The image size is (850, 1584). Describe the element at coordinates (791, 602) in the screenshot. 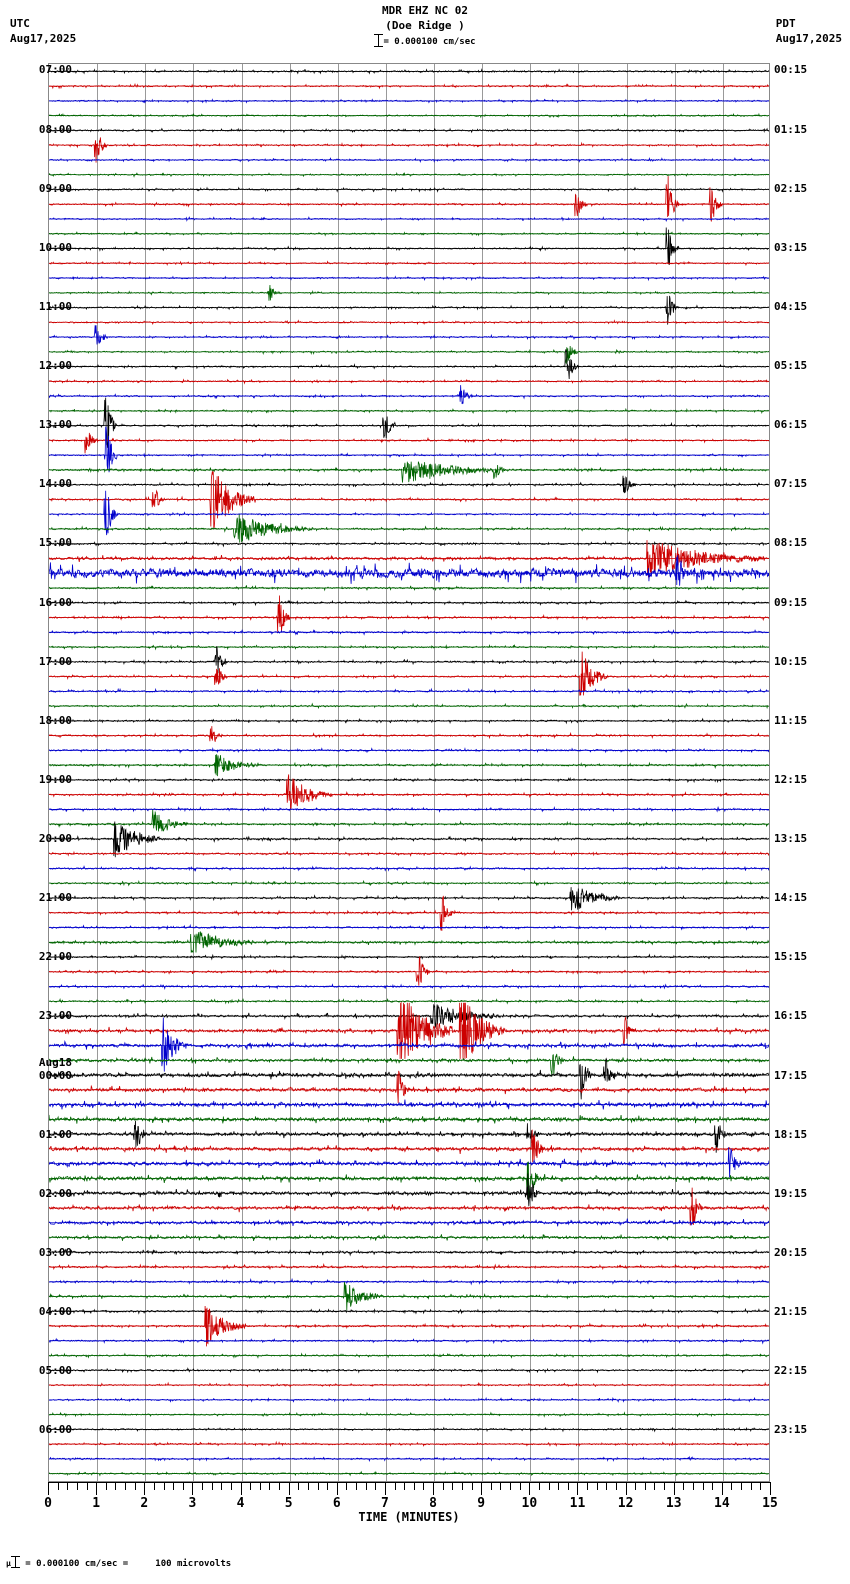

I see `pdt-hour-label-0915: 09:15` at that location.